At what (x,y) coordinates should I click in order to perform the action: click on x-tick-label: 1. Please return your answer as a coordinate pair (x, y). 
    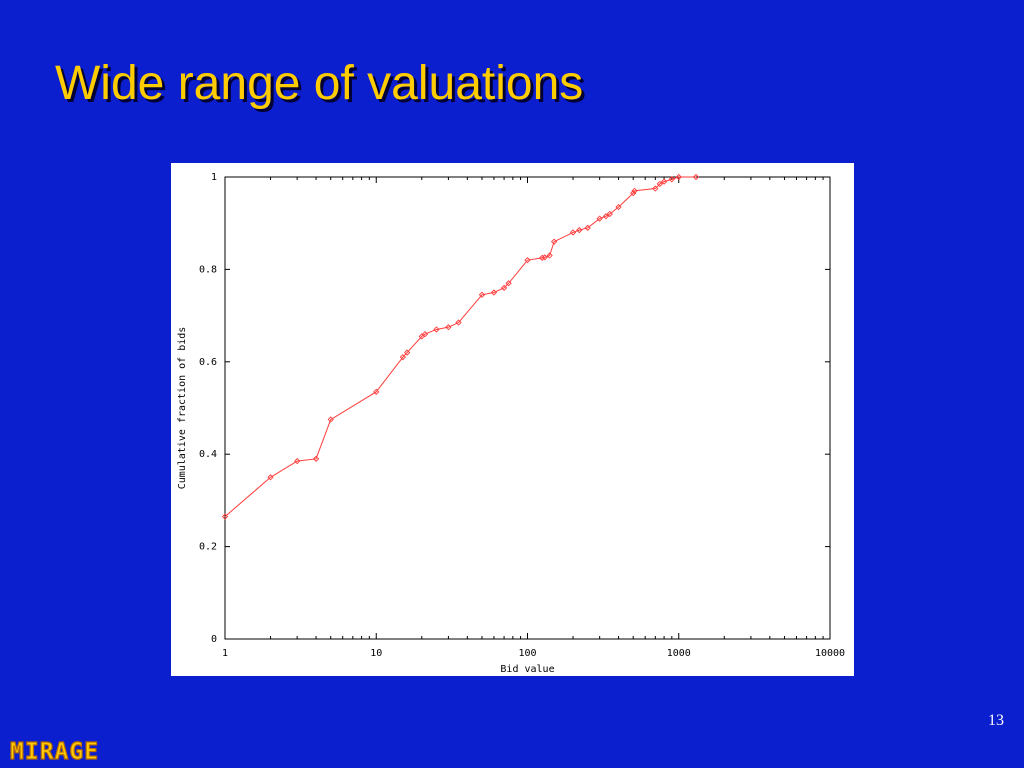
    Looking at the image, I should click on (225, 653).